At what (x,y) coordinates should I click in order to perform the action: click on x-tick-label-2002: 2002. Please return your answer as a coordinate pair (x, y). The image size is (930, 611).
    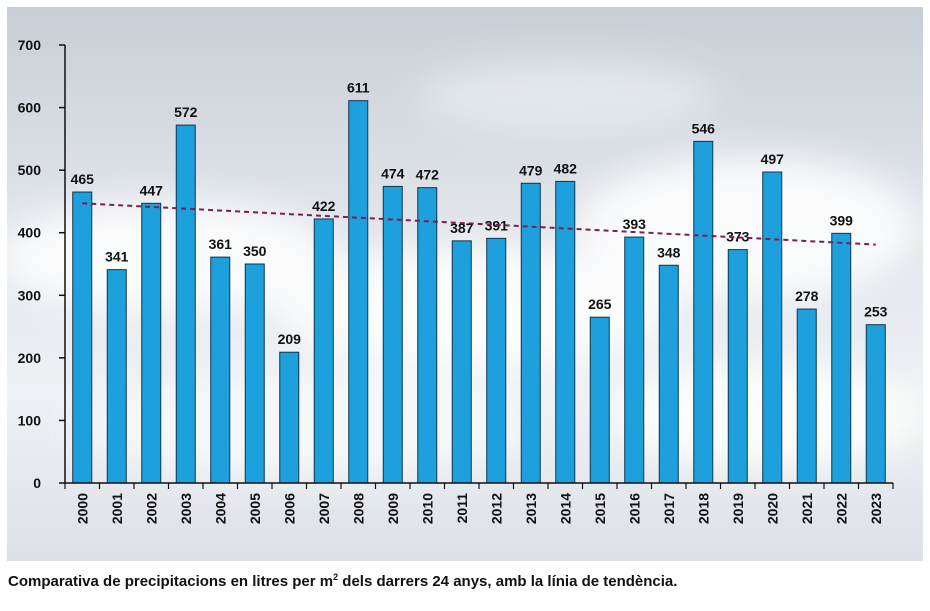
    Looking at the image, I should click on (151, 508).